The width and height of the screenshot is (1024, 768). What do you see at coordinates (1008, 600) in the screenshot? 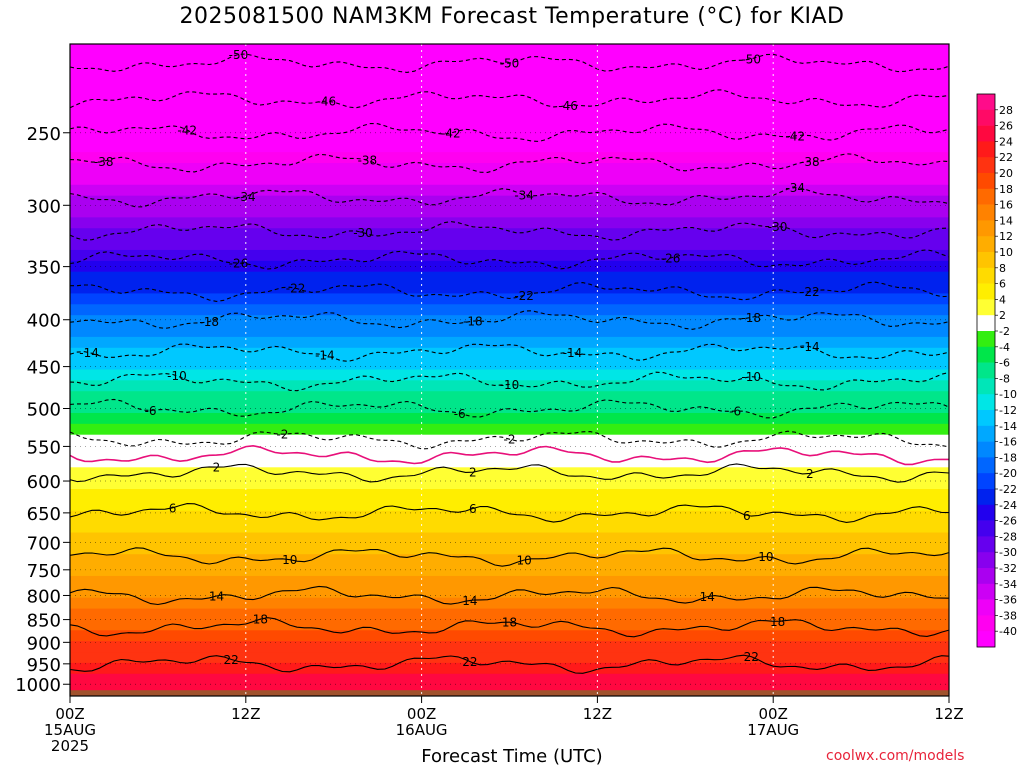
I see `colorbar-label: -36` at bounding box center [1008, 600].